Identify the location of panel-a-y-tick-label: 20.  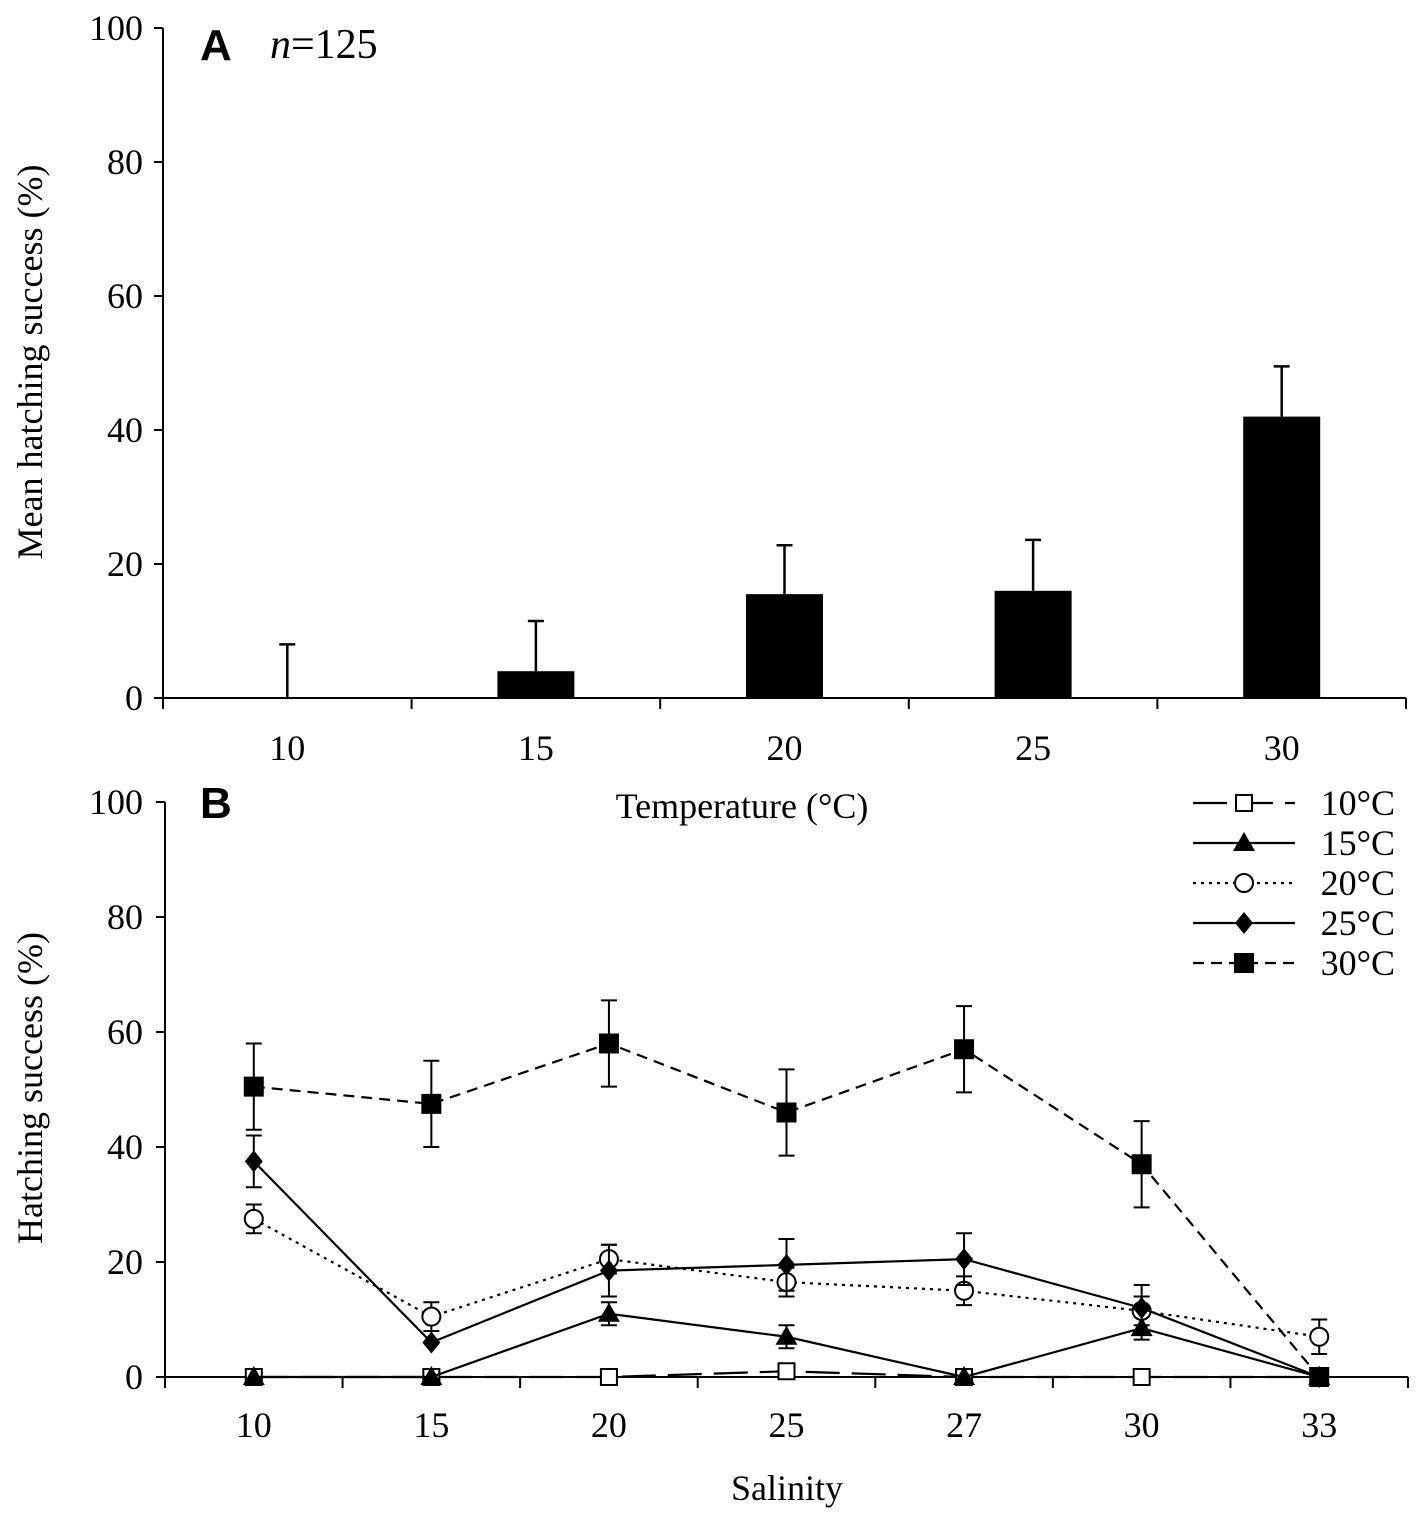
(125, 564).